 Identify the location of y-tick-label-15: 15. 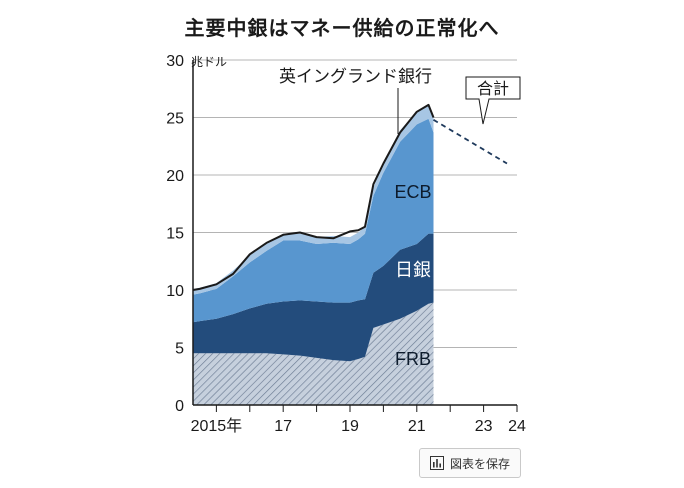
(175, 234).